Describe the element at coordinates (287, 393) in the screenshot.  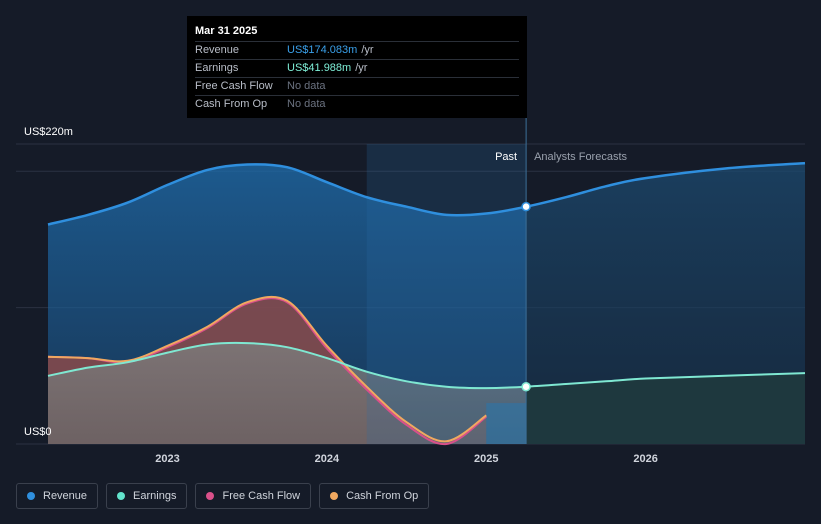
I see `earnings-area-past` at that location.